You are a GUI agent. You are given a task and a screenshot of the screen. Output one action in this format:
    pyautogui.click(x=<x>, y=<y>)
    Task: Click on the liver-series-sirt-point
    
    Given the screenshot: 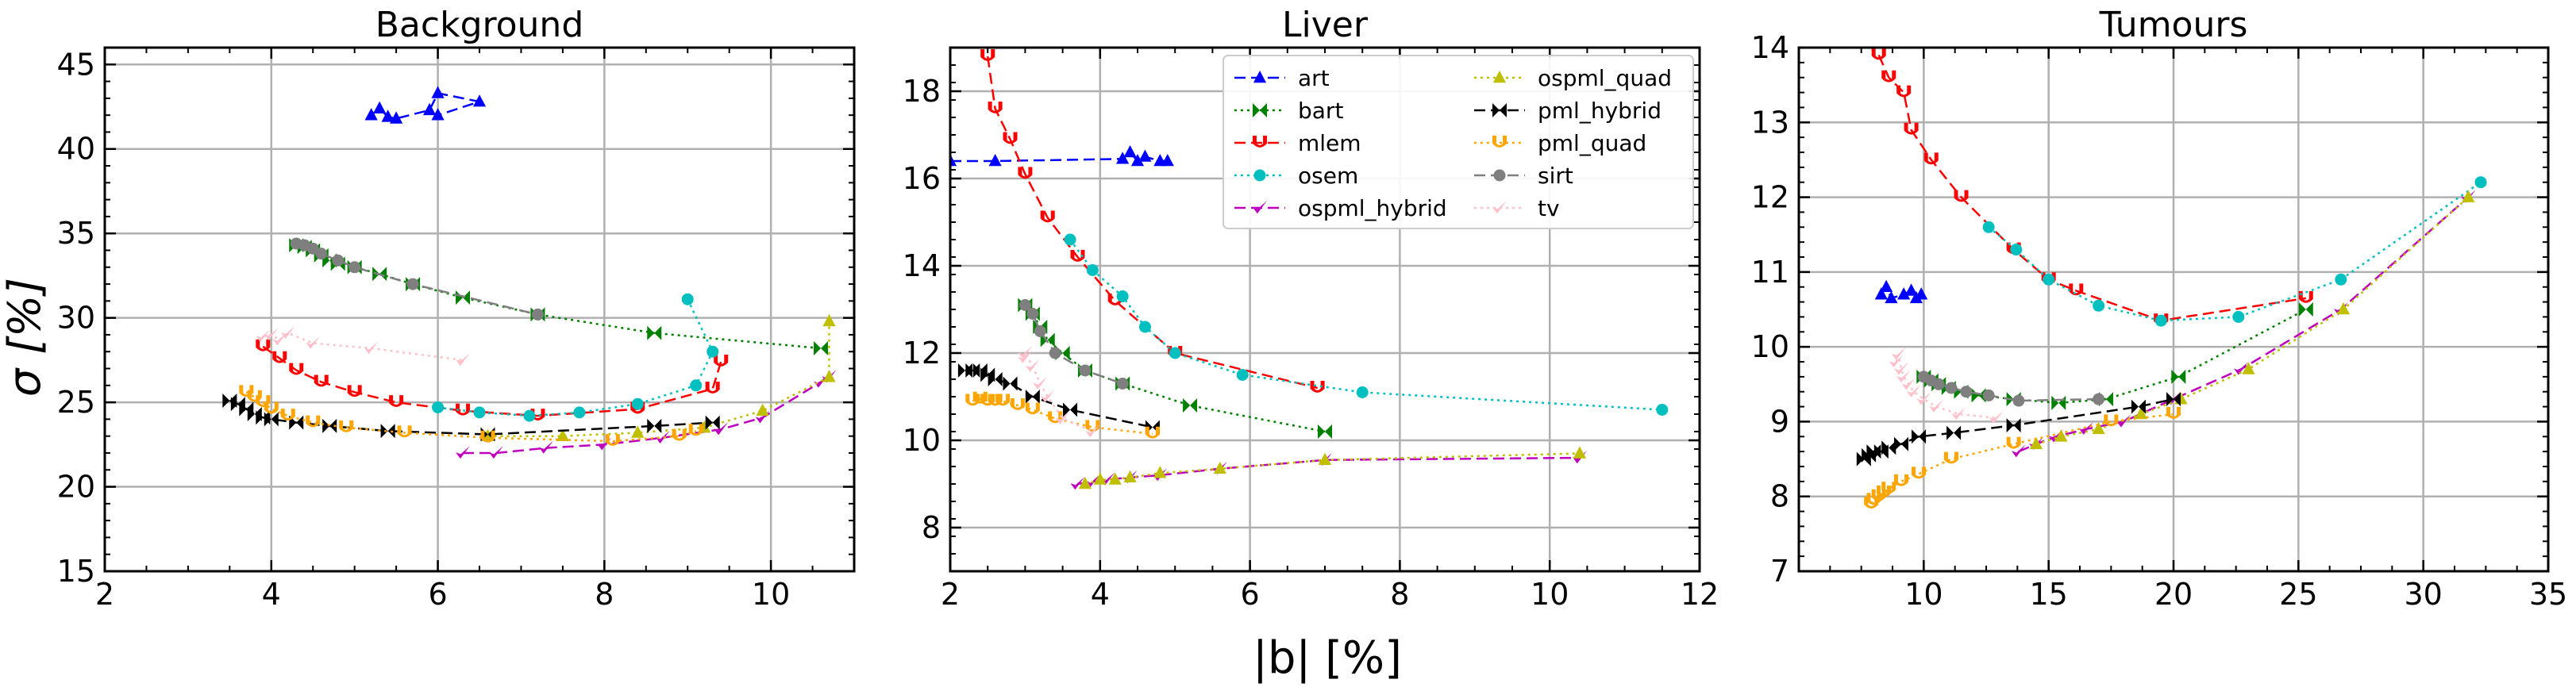 What is the action you would take?
    pyautogui.click(x=1122, y=384)
    